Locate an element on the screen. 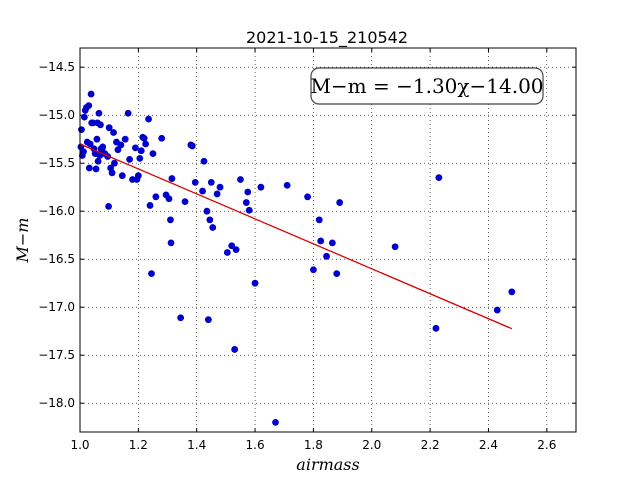 The height and width of the screenshot is (480, 640). x-tick-label: 1.2 is located at coordinates (138, 445).